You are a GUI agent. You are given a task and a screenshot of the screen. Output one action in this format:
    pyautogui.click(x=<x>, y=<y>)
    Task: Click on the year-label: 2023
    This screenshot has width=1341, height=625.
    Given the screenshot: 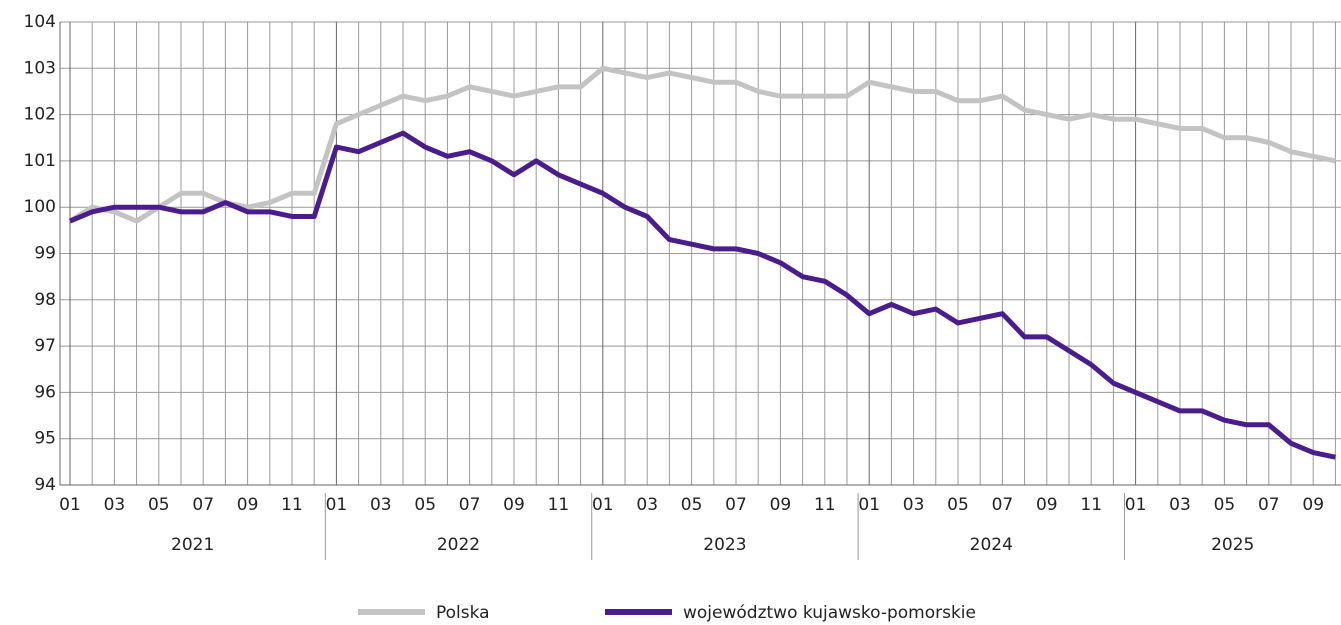 What is the action you would take?
    pyautogui.click(x=724, y=545)
    